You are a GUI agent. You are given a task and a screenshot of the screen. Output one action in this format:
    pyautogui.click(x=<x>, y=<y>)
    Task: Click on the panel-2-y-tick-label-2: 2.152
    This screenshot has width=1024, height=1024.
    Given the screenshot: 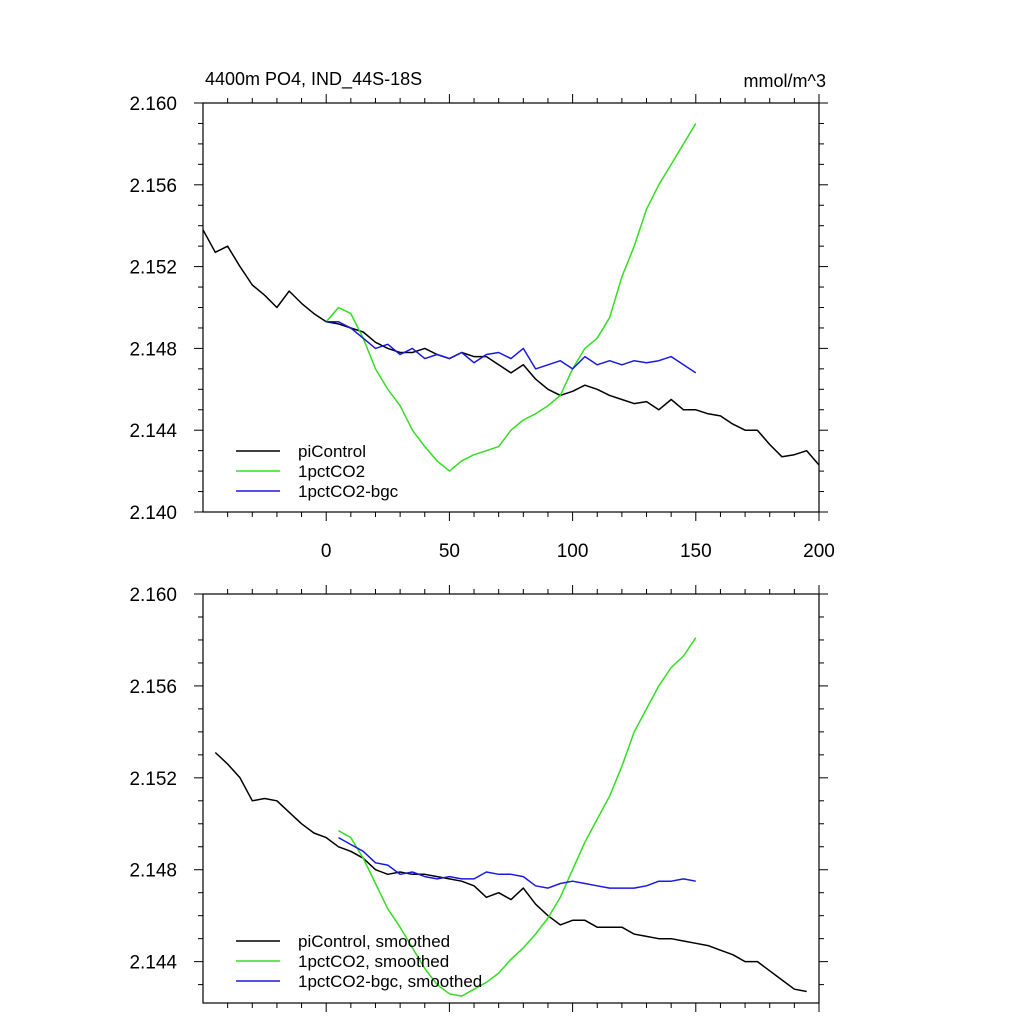 What is the action you would take?
    pyautogui.click(x=153, y=779)
    